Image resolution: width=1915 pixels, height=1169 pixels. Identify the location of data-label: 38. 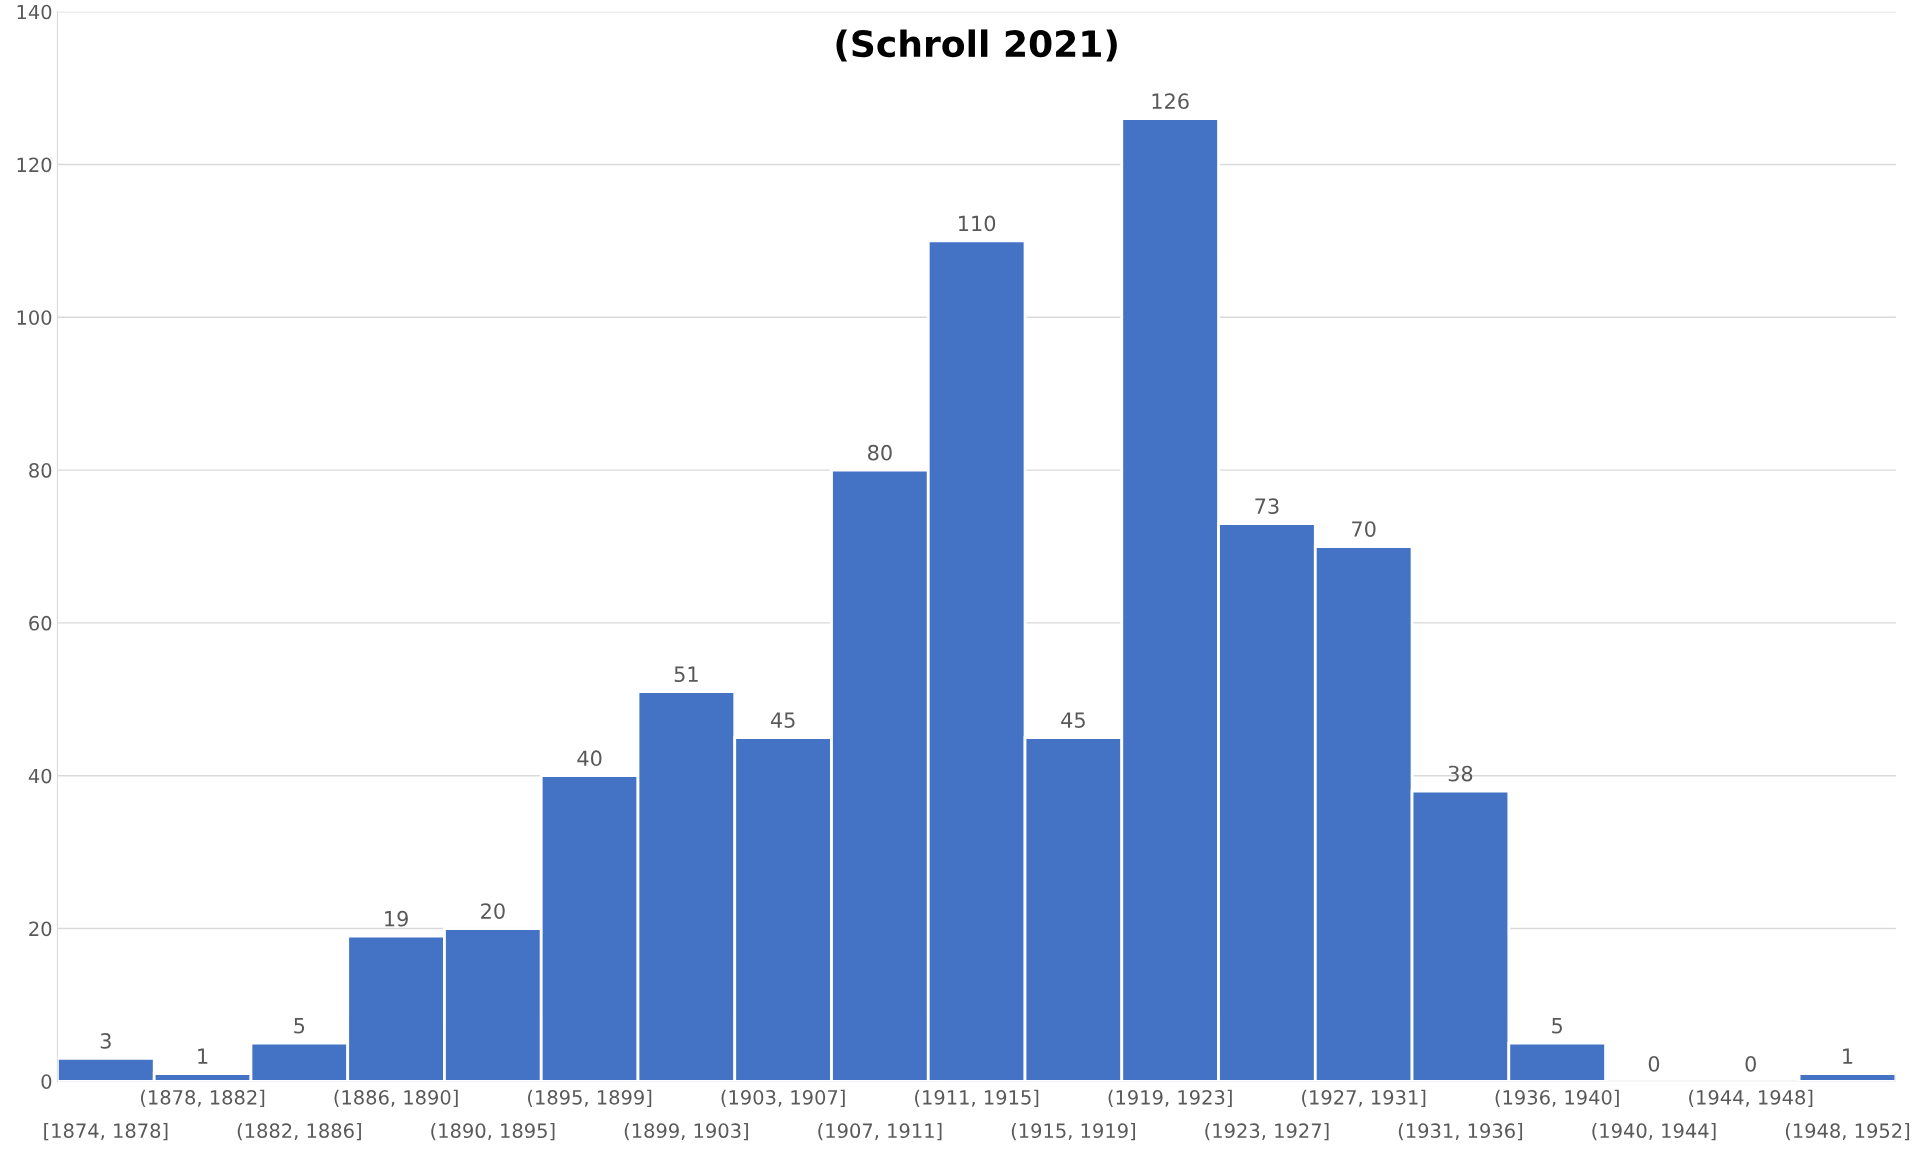
(1460, 773).